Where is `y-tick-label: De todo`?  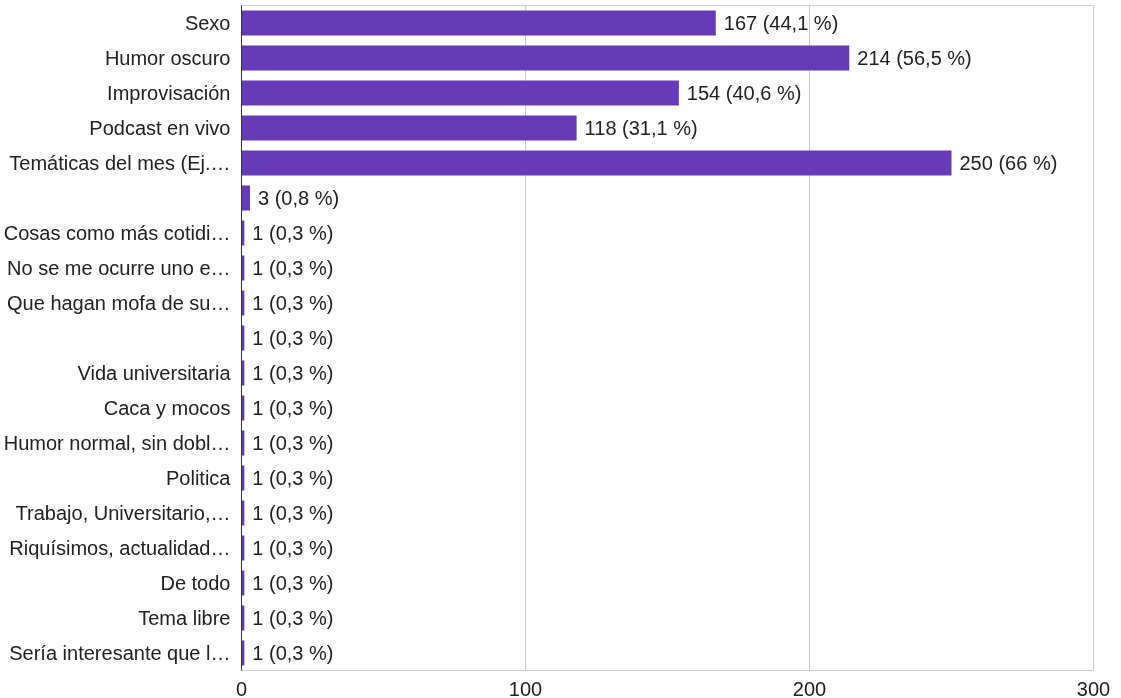 y-tick-label: De todo is located at coordinates (195, 583).